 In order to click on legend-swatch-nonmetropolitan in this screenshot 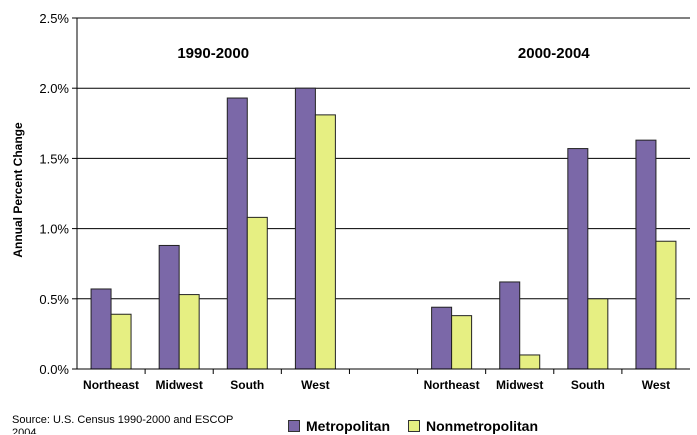, I will do `click(414, 426)`.